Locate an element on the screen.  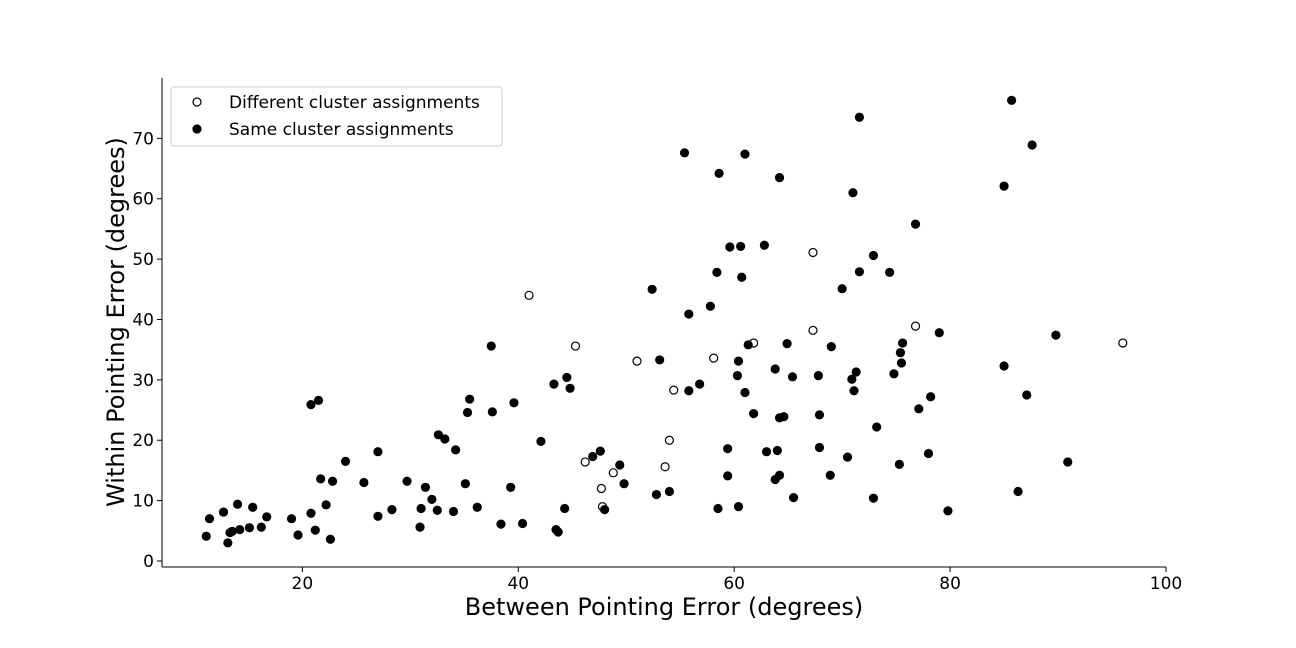
x-axis-title: Between Pointing Error (degrees) is located at coordinates (664, 607).